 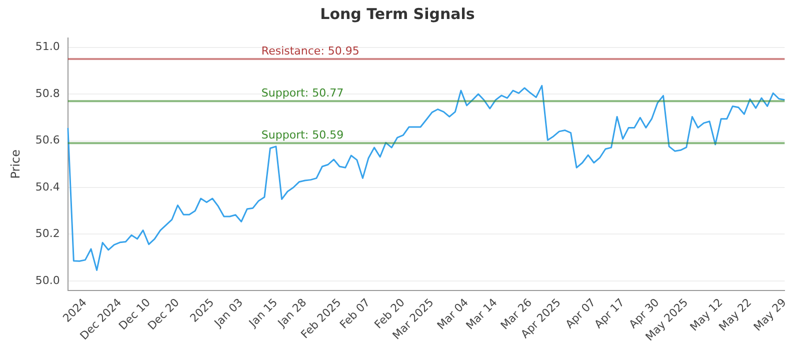 I want to click on ref-line-label: Support: 50.77, so click(x=302, y=93).